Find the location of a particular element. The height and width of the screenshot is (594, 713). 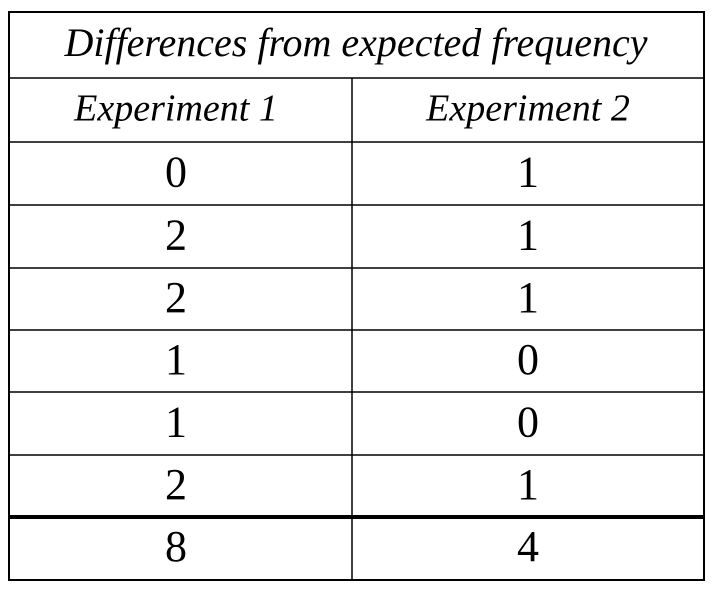

total-cell: 4 is located at coordinates (528, 546).